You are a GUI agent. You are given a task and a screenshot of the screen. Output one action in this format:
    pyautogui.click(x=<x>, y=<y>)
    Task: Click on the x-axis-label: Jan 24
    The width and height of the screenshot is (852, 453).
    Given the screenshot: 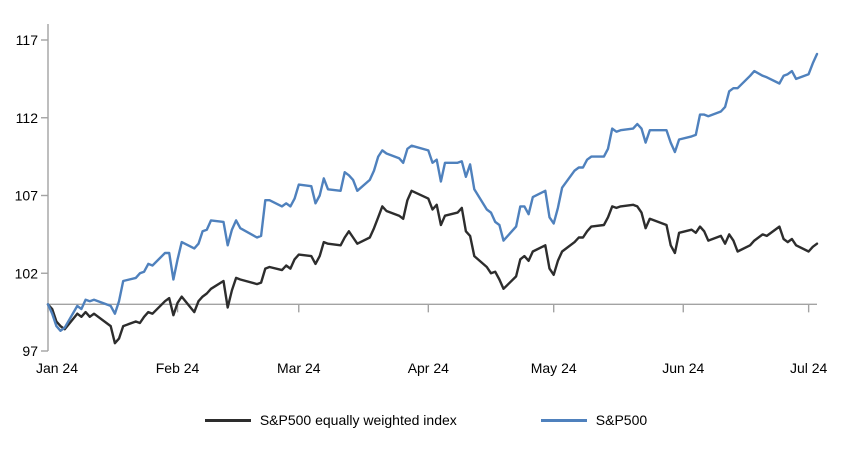 What is the action you would take?
    pyautogui.click(x=57, y=368)
    